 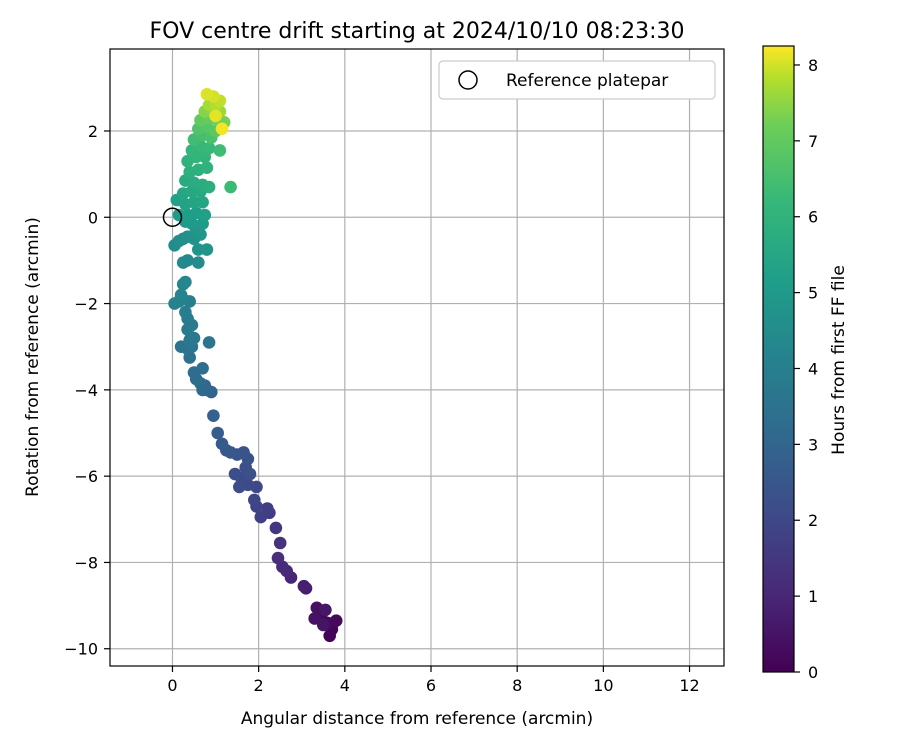 I want to click on legend-label: Reference platepar, so click(x=587, y=81).